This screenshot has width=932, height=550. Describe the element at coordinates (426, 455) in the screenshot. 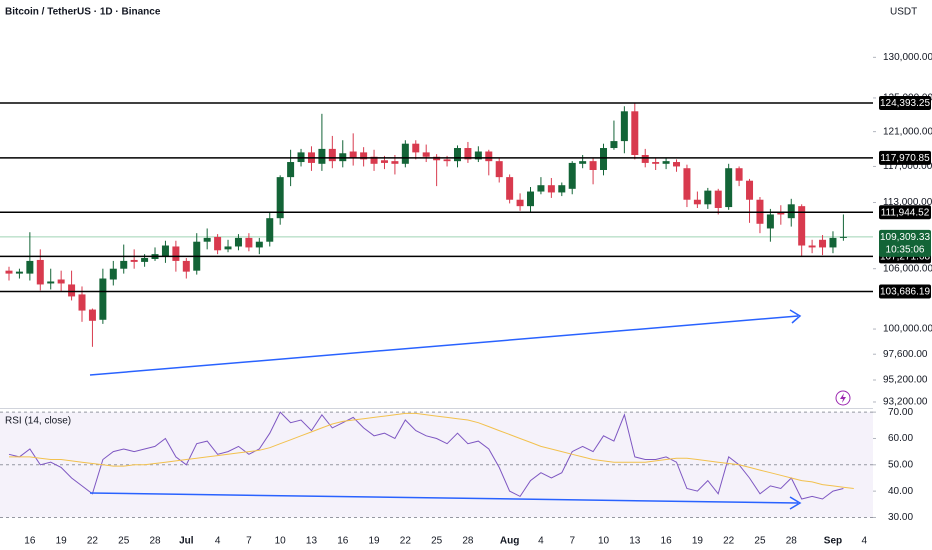

I see `rsi-line` at that location.